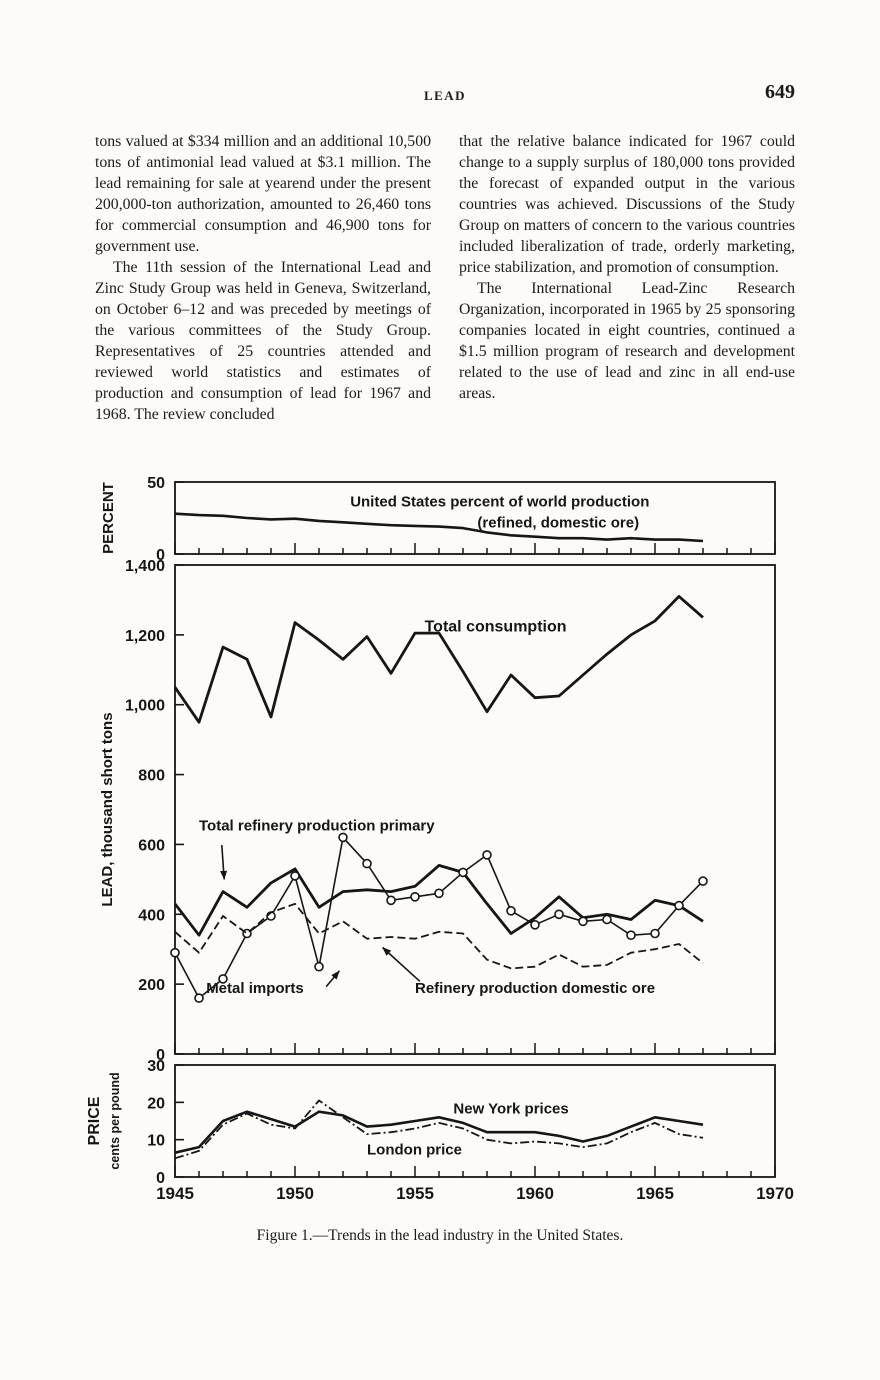 Image resolution: width=880 pixels, height=1380 pixels. I want to click on series-london-price, so click(439, 1129).